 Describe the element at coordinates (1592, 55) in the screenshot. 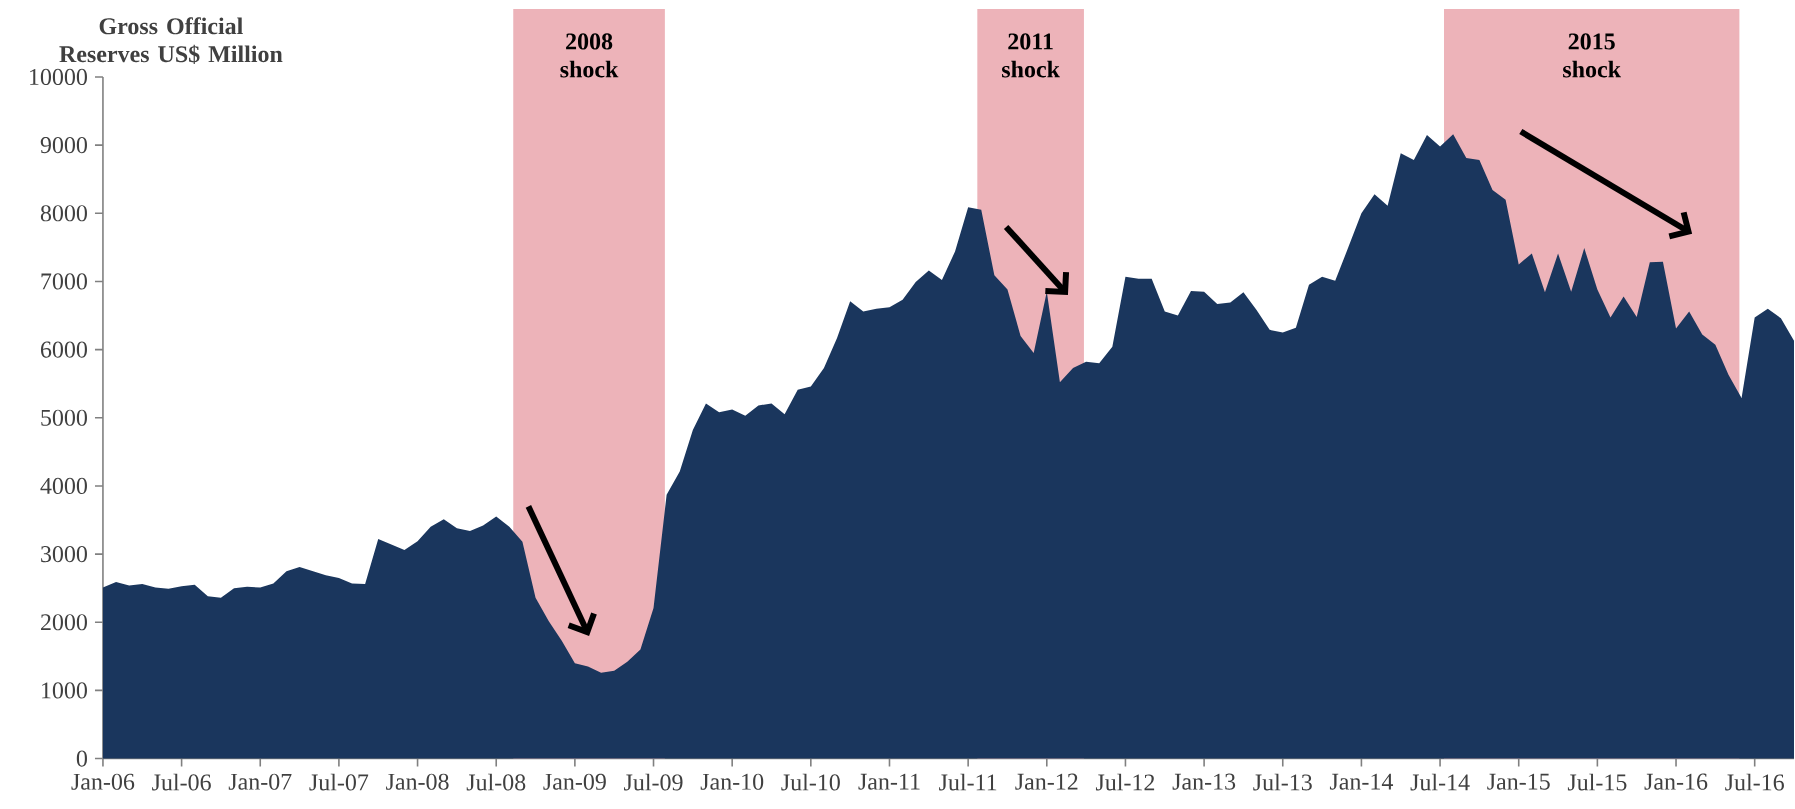

I see `band-label: 2015 shock` at that location.